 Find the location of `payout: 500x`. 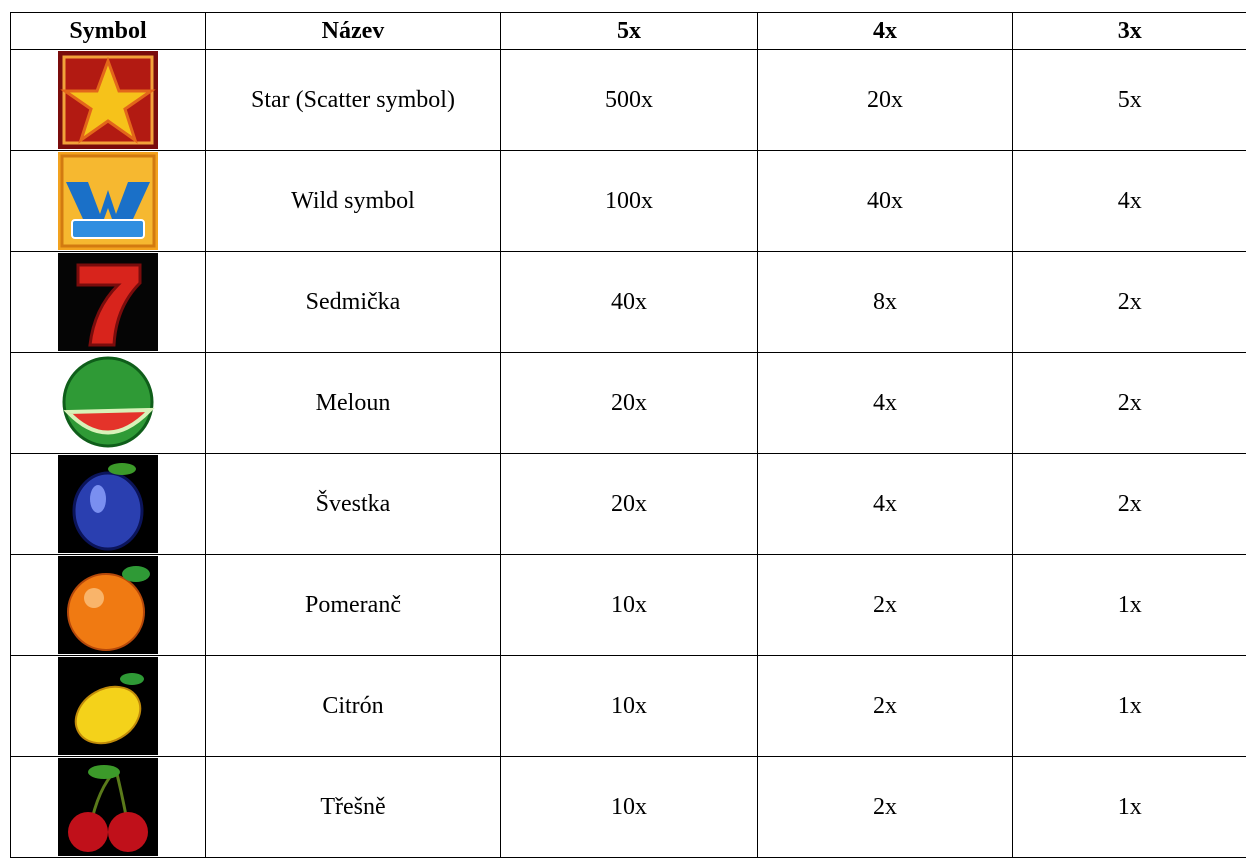

payout: 500x is located at coordinates (629, 100).